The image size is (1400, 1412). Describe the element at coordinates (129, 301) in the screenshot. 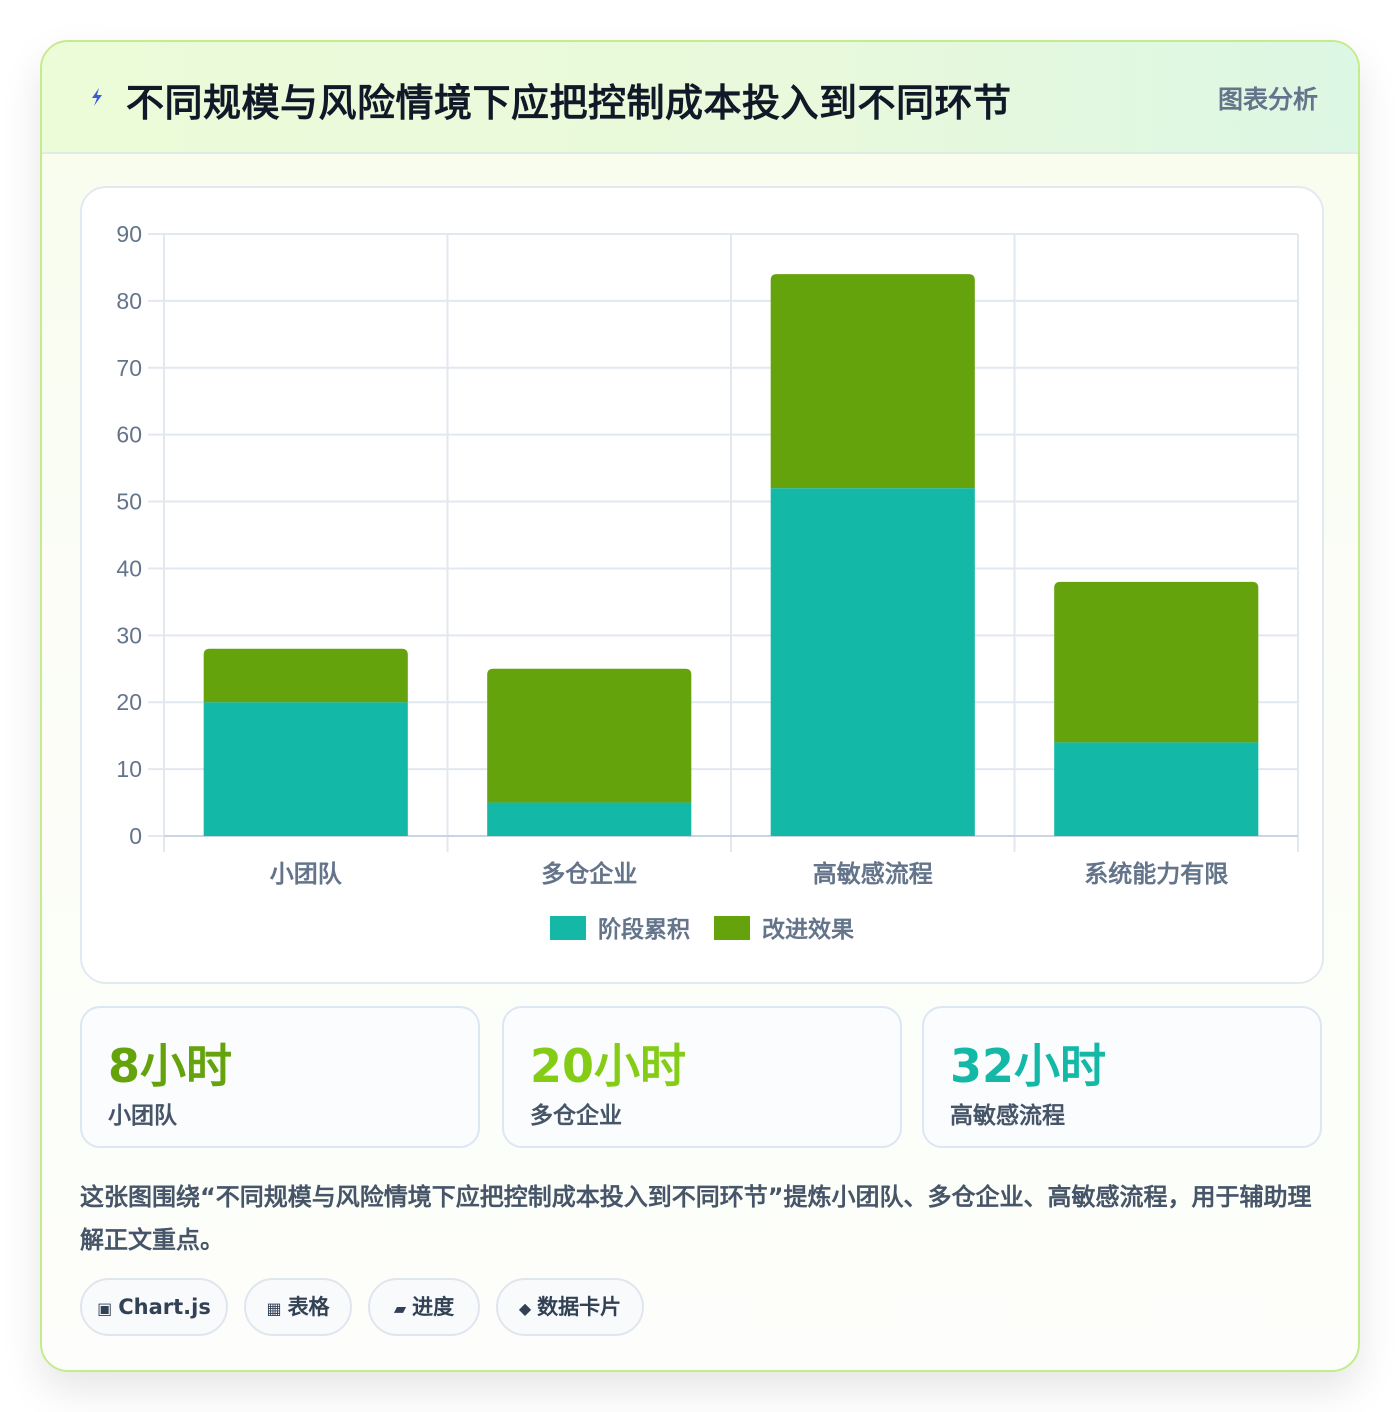

I see `y-tick-label: 80` at that location.